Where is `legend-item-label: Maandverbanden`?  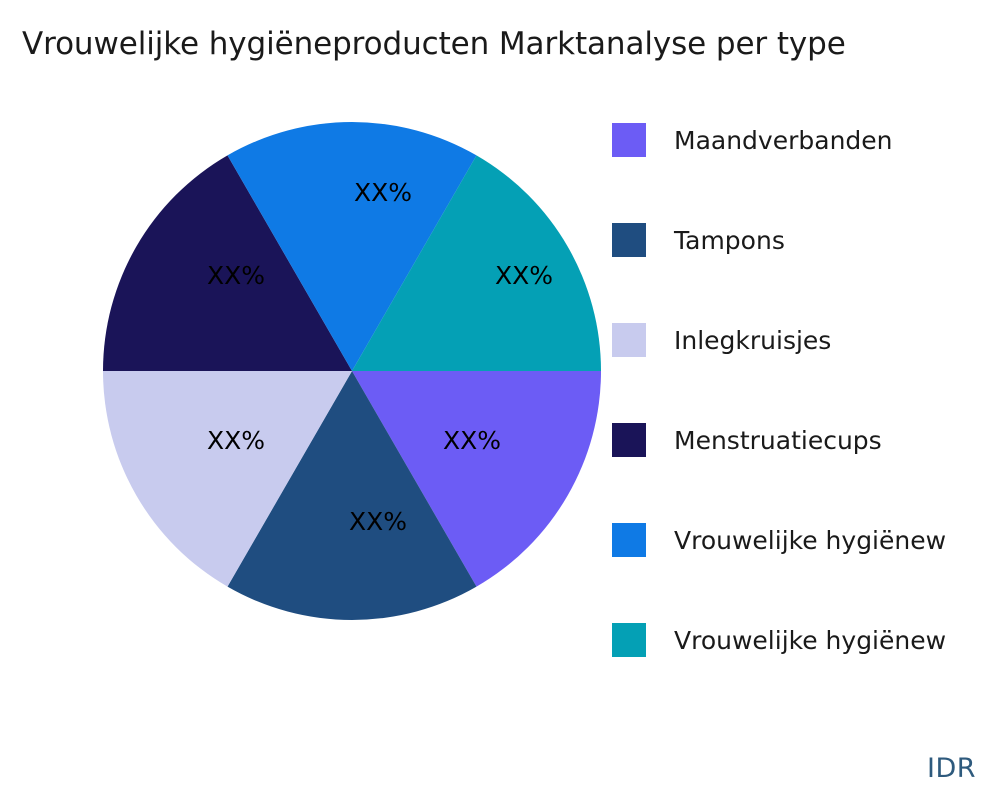
legend-item-label: Maandverbanden is located at coordinates (783, 140).